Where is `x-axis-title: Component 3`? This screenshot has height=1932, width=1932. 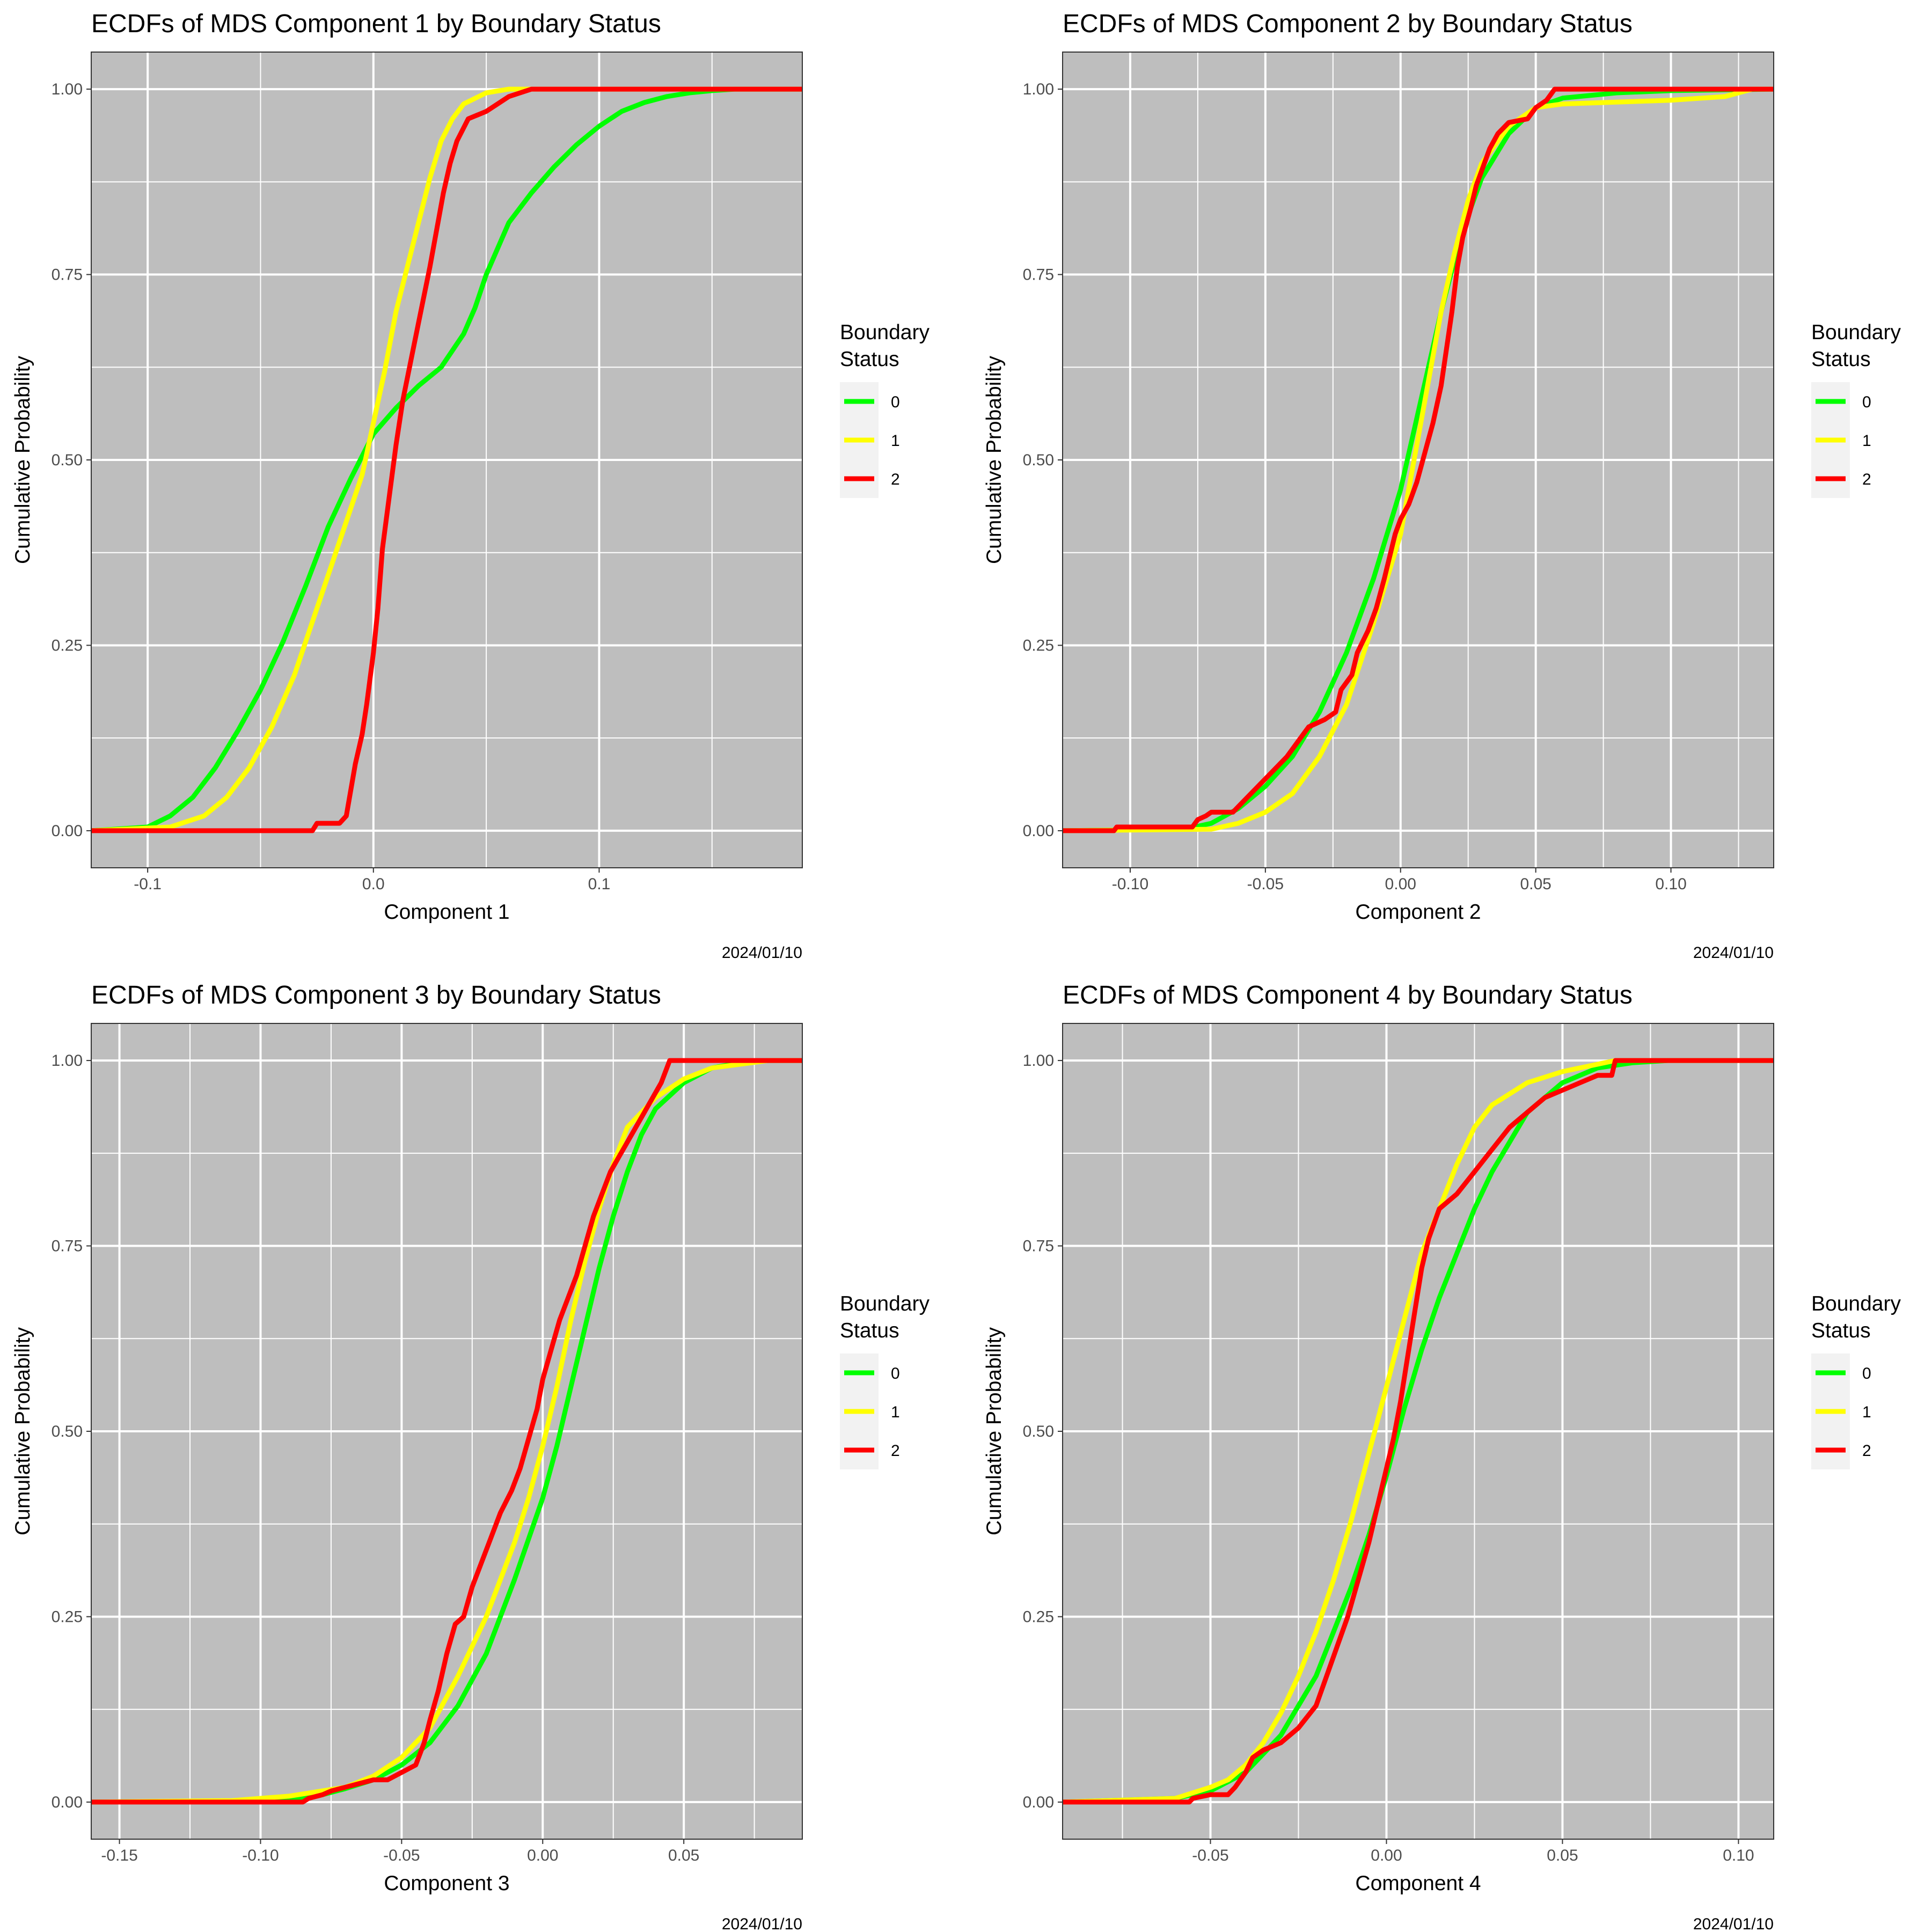 x-axis-title: Component 3 is located at coordinates (446, 1883).